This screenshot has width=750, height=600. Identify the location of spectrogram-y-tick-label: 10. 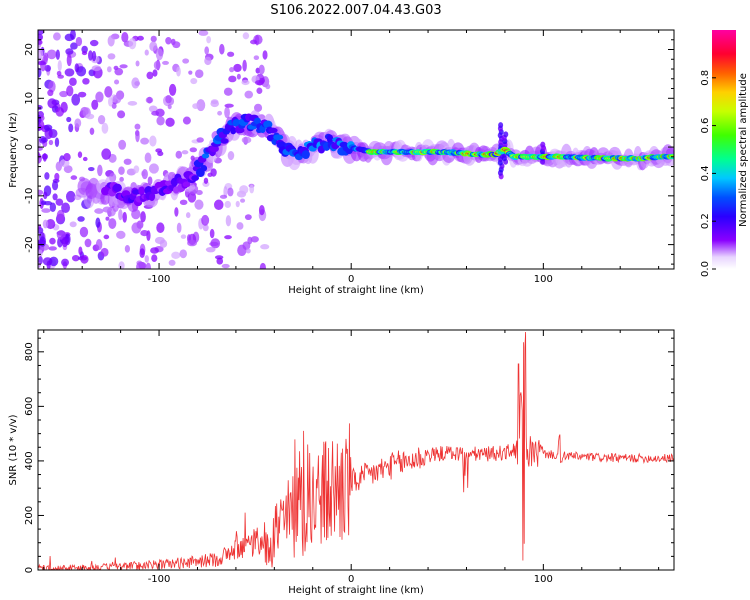
(29, 98).